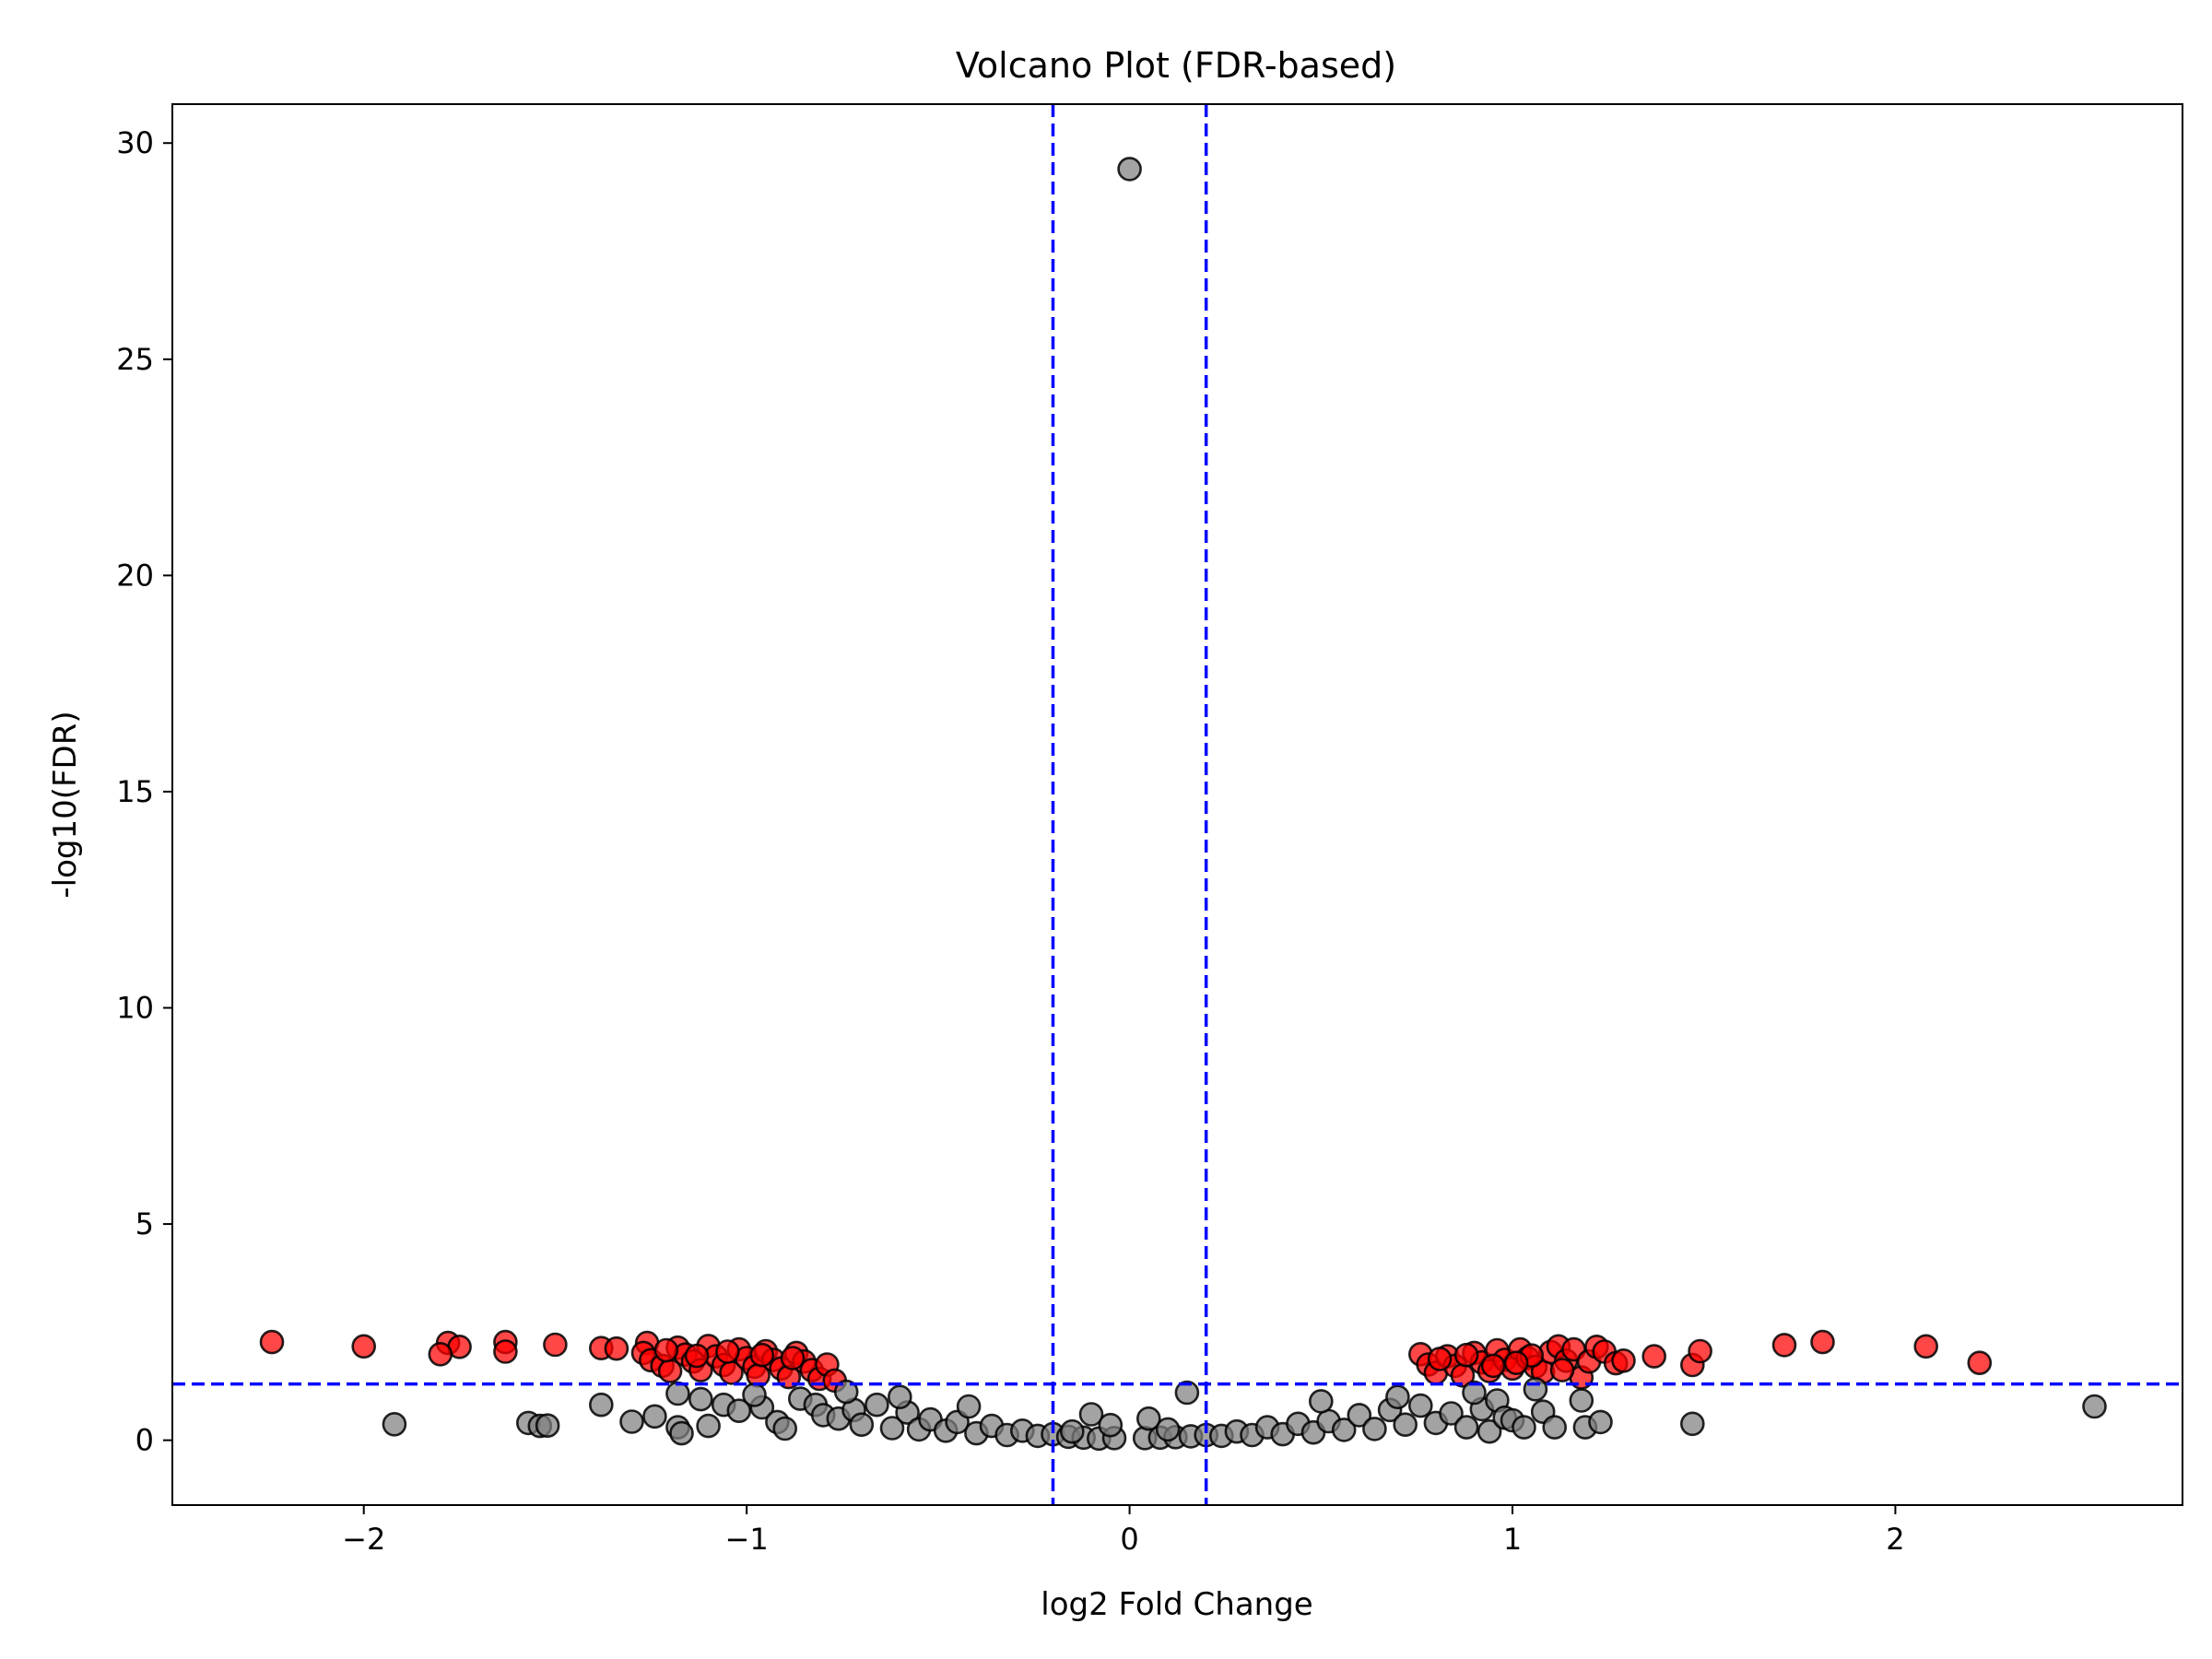  I want to click on y-tick-label: 30, so click(135, 142).